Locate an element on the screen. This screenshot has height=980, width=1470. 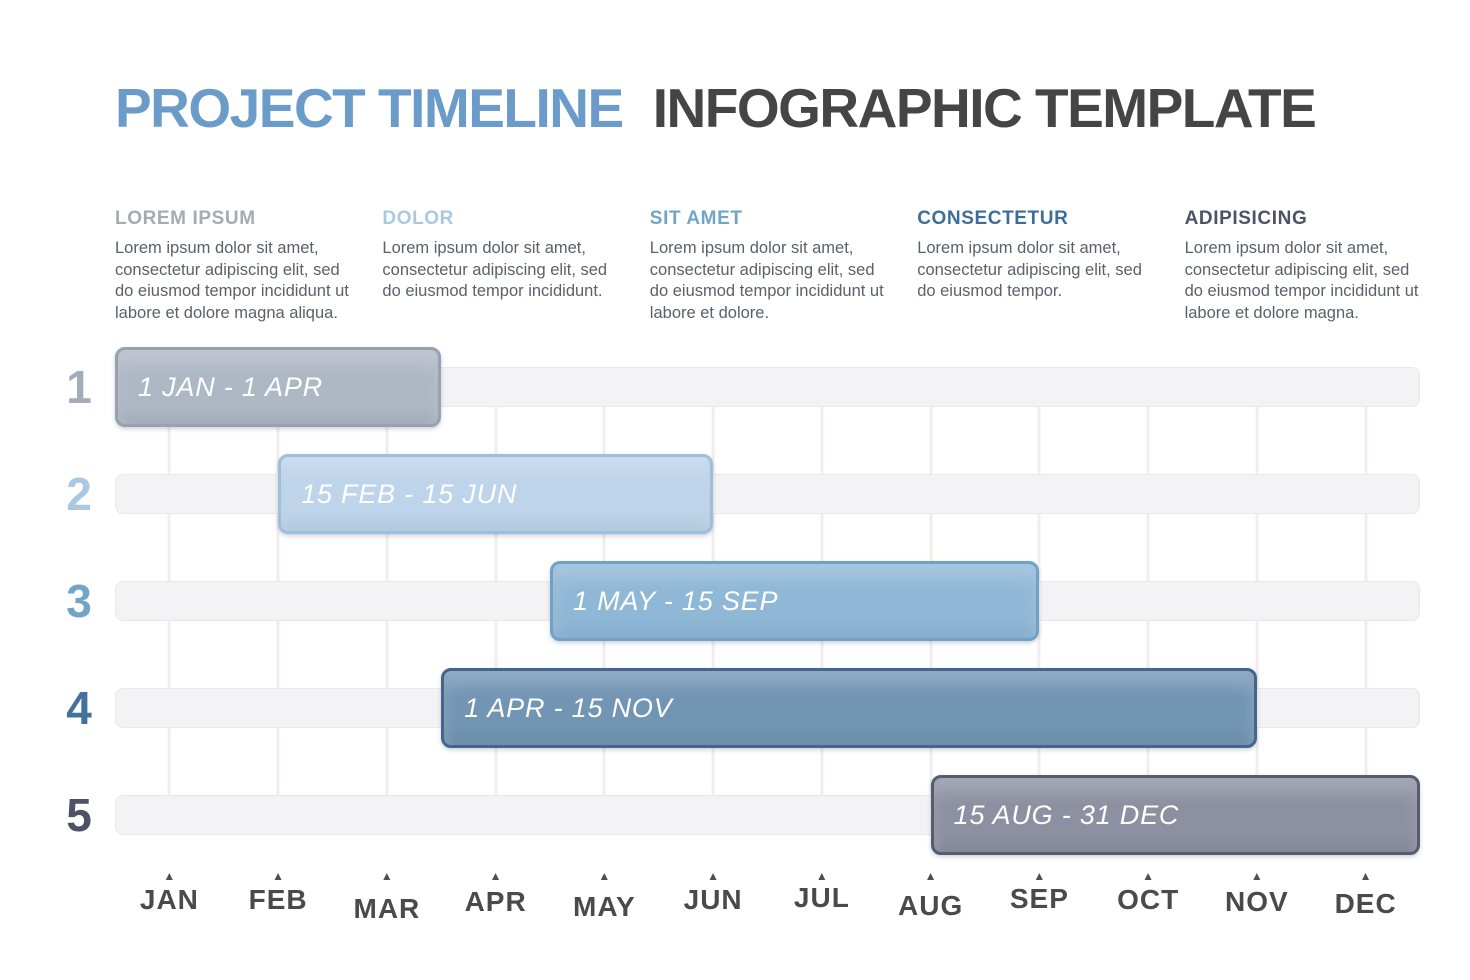
gantt-bar-date-label: 1 APR - 15 NOV is located at coordinates (568, 708).